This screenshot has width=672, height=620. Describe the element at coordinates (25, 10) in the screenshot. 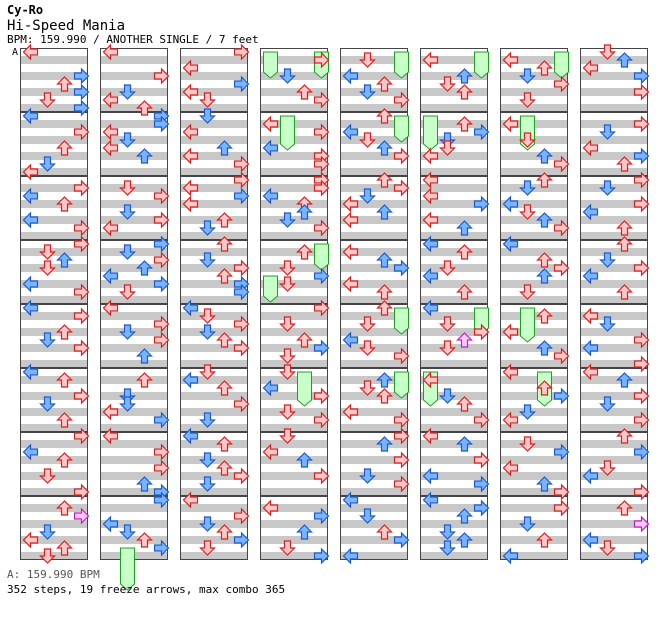

I see `song-artist: Cy-Ro` at that location.